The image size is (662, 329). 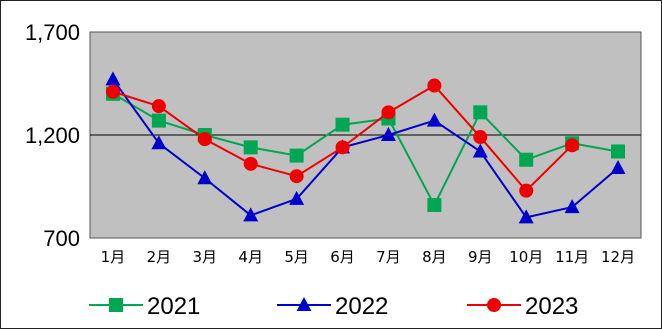 I want to click on legend-marker-triangle, so click(x=304, y=304).